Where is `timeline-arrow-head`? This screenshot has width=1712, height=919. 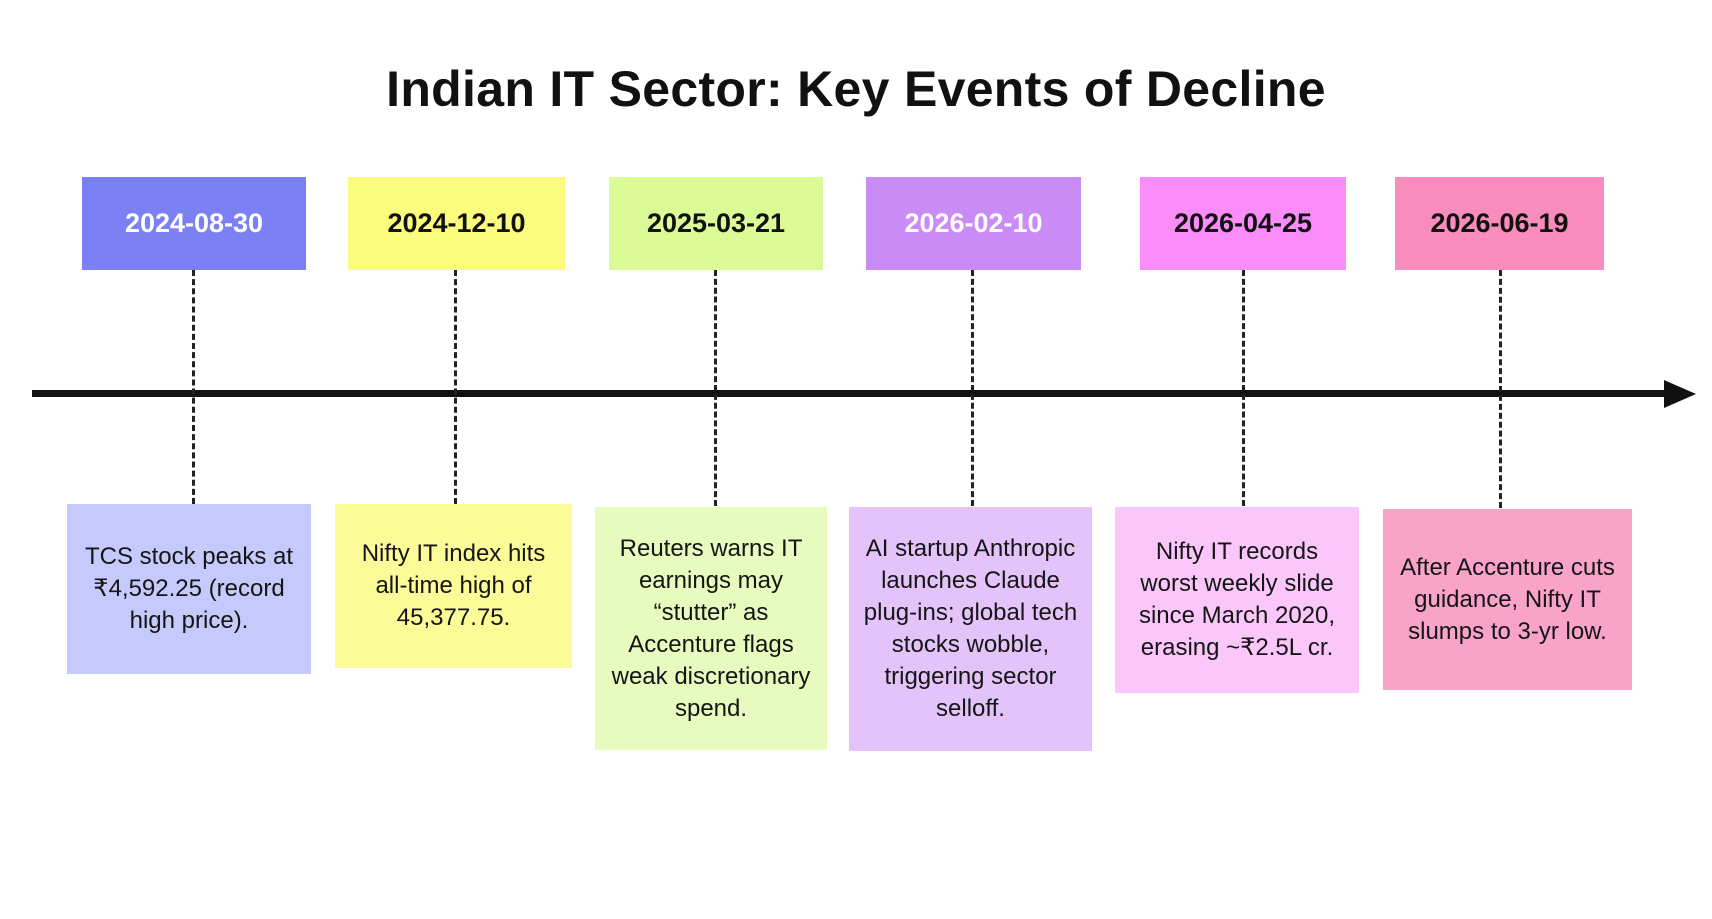 timeline-arrow-head is located at coordinates (1680, 394).